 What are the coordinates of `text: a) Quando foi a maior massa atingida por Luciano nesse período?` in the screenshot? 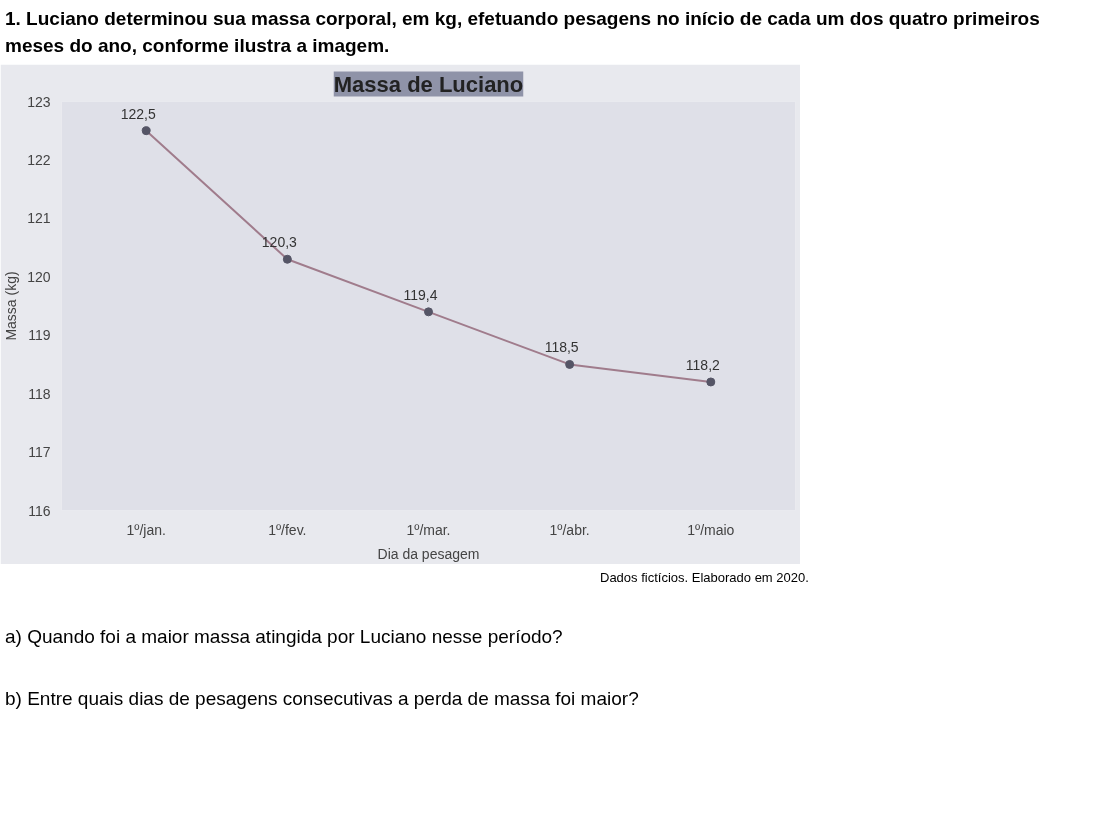 It's located at (284, 636).